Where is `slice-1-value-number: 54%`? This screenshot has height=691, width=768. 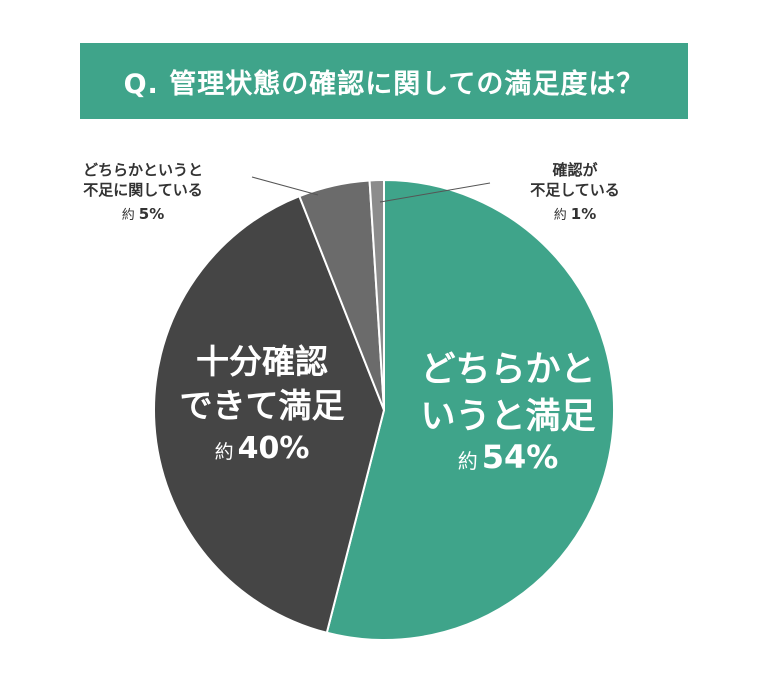
slice-1-value-number: 54% is located at coordinates (520, 457).